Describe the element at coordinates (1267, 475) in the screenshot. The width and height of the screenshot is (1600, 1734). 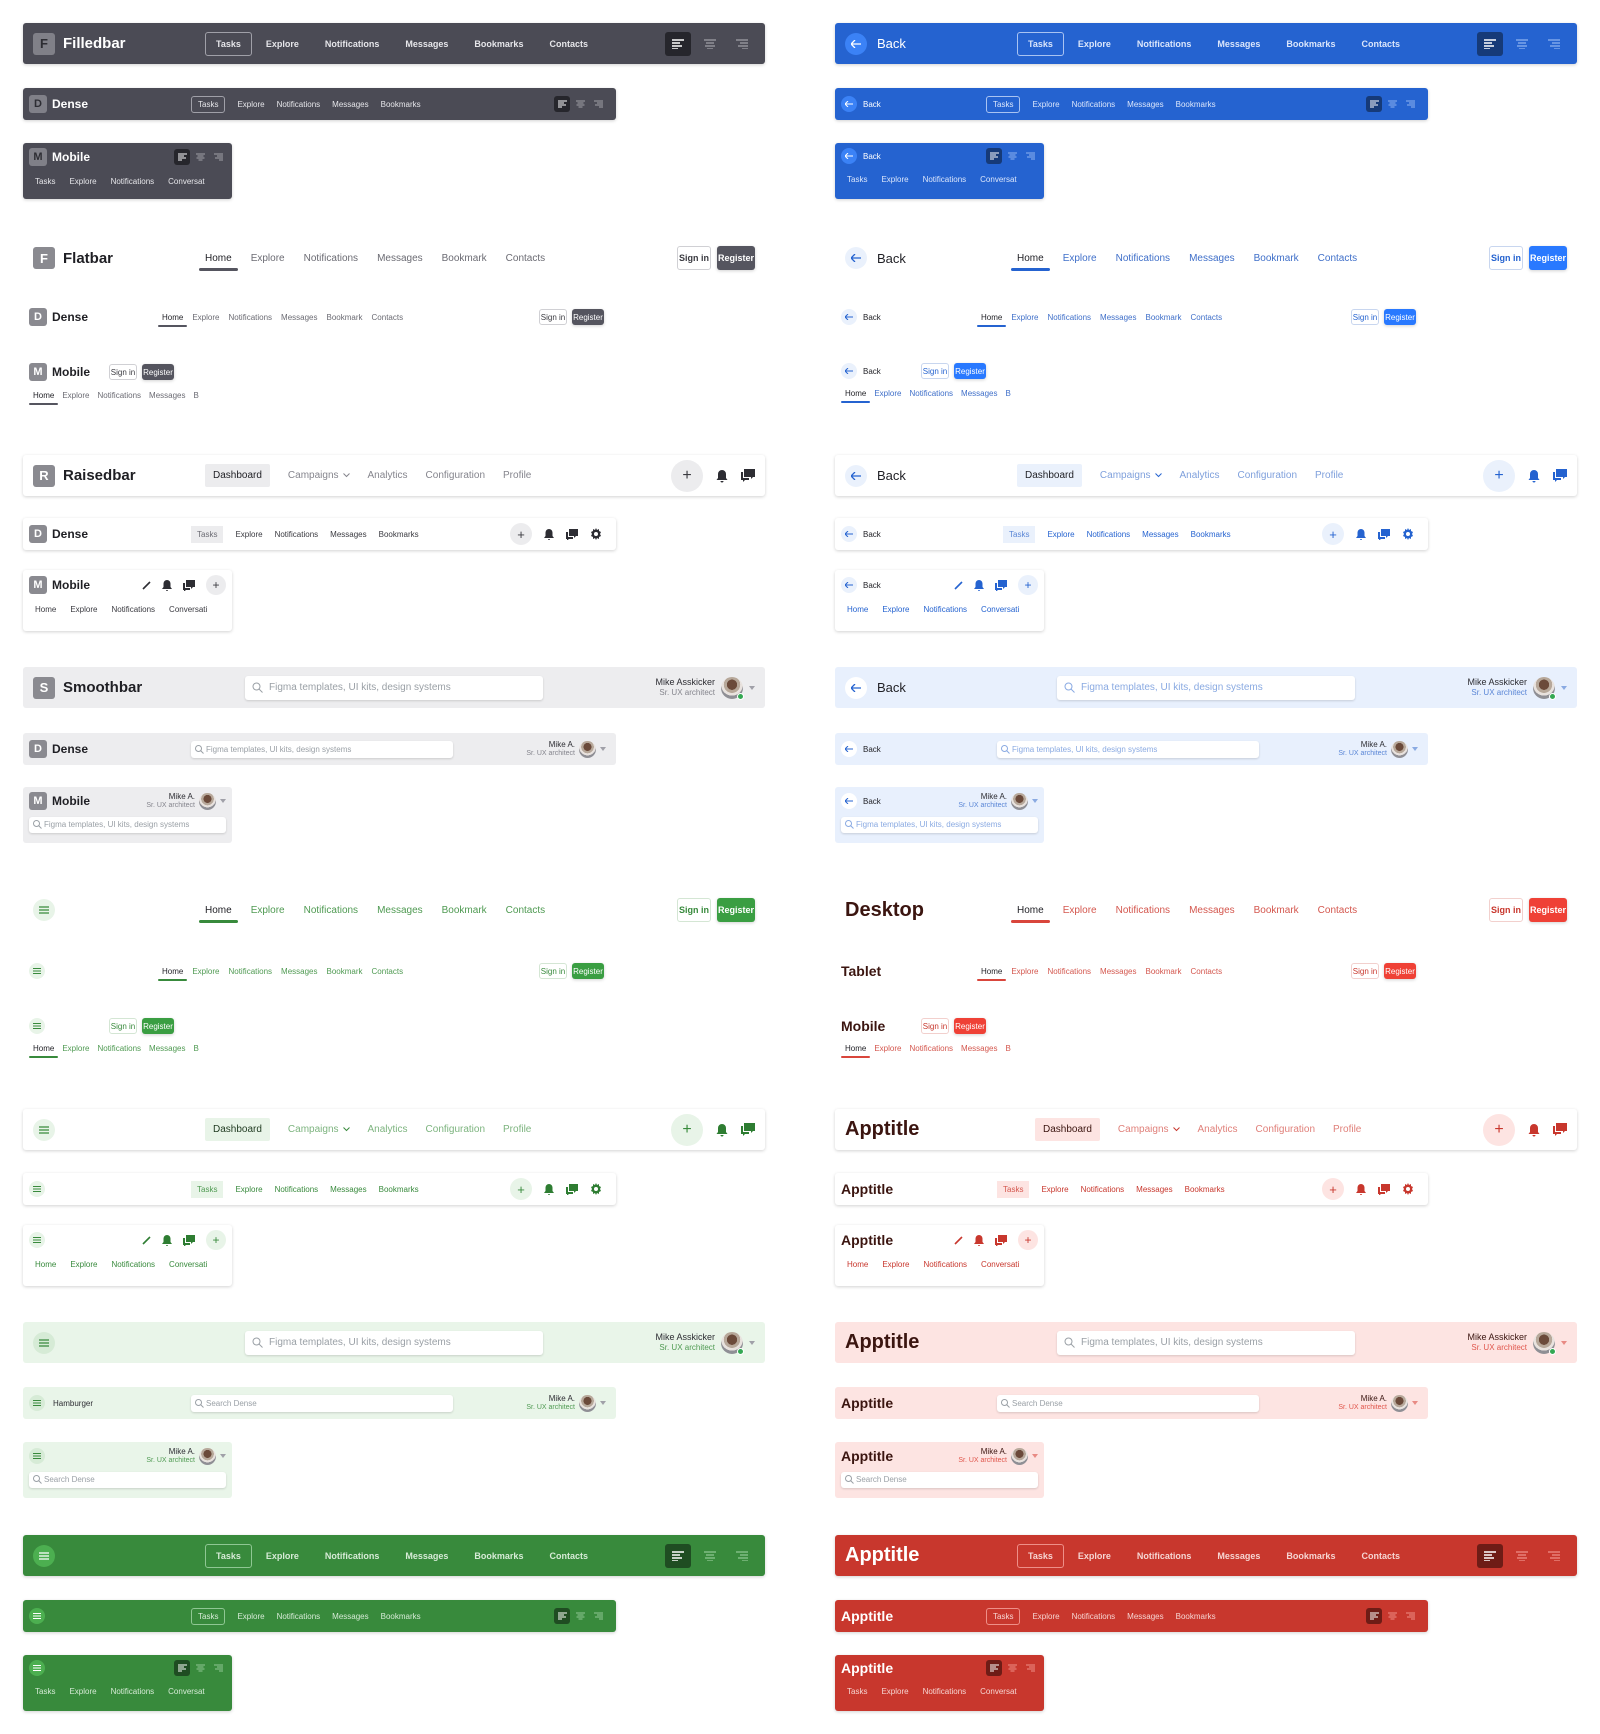
I see `tab-configuration: Configuration` at that location.